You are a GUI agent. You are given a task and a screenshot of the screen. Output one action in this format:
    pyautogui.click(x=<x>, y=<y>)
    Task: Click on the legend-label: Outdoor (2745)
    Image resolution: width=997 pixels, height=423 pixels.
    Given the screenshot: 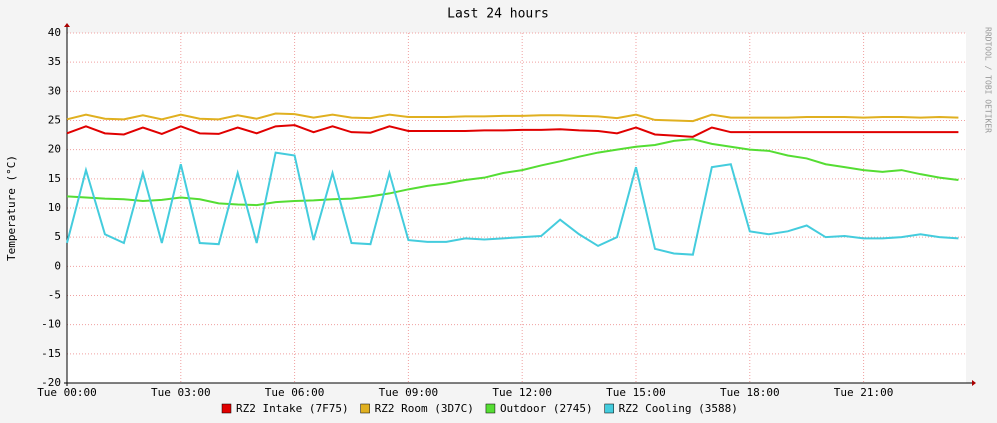 What is the action you would take?
    pyautogui.click(x=546, y=408)
    